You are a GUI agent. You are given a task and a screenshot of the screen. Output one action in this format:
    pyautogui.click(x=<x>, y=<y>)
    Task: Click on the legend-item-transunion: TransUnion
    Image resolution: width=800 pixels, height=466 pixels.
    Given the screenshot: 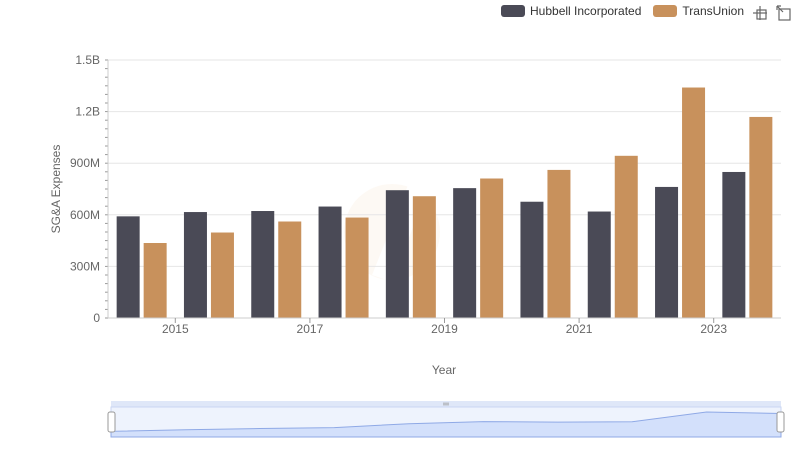 What is the action you would take?
    pyautogui.click(x=698, y=11)
    